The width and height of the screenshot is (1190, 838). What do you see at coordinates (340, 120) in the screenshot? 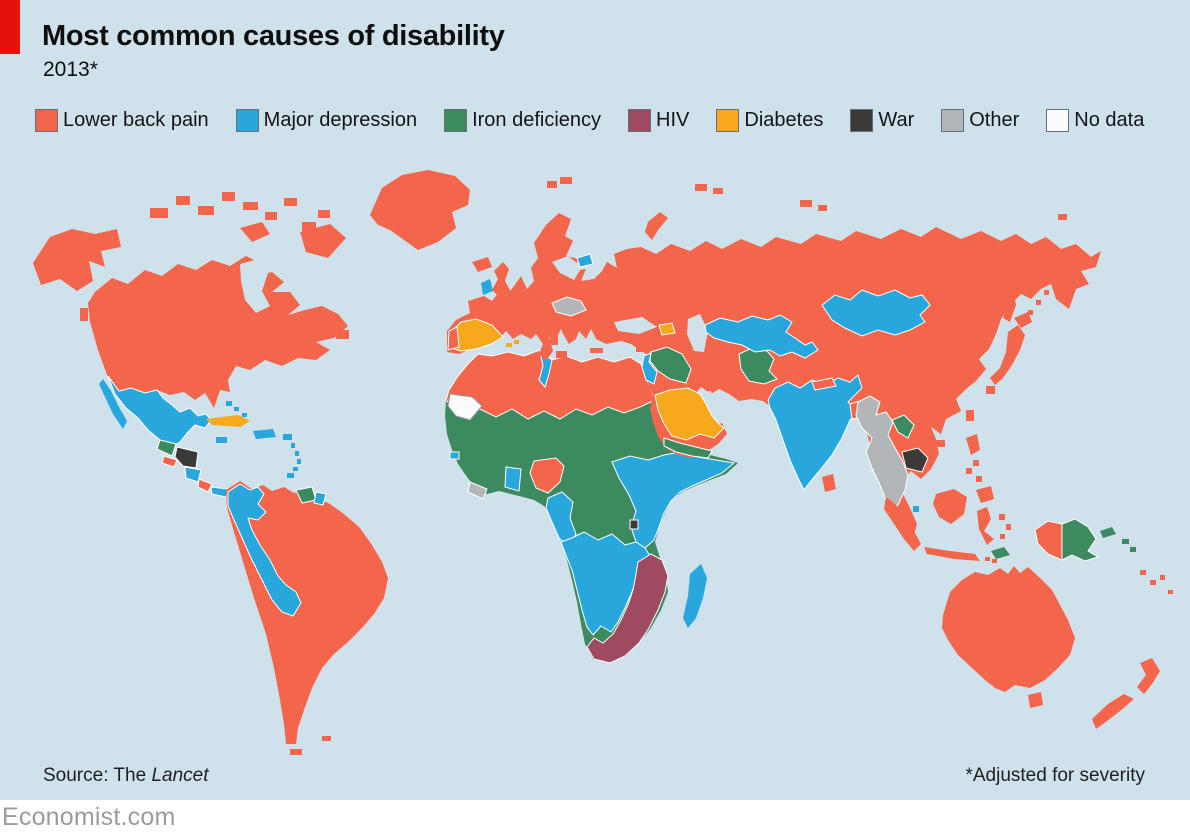
I see `legend-label: Major depression` at bounding box center [340, 120].